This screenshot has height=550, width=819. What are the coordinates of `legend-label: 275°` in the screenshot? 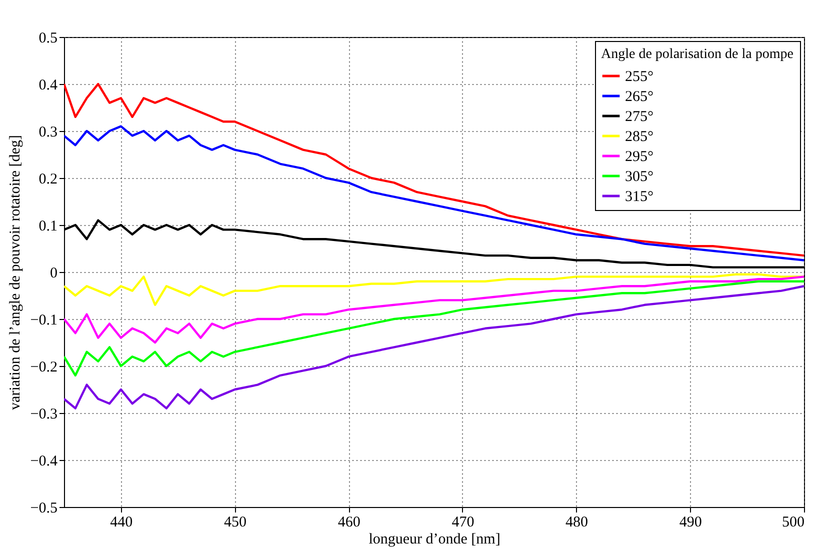 It's located at (639, 117).